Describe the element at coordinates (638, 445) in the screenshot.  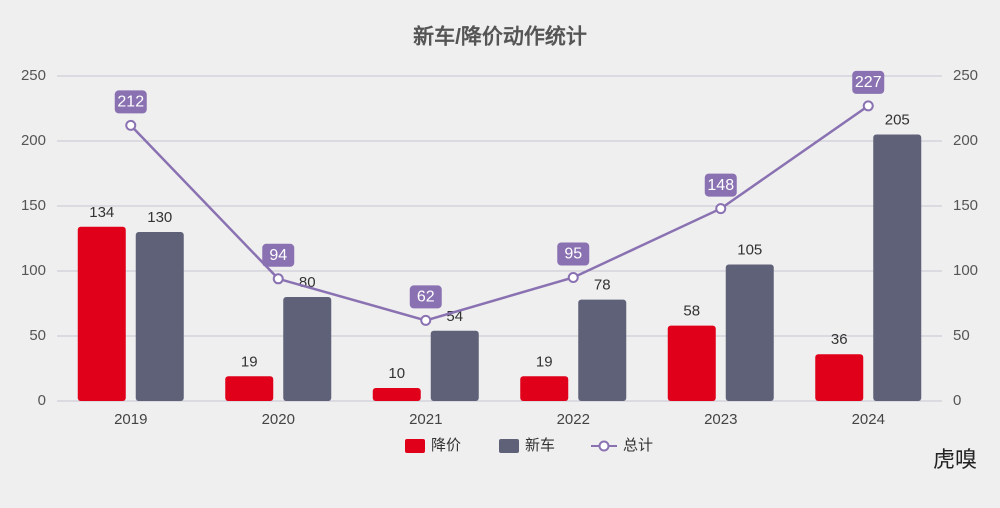
I see `legend-label: 总计` at that location.